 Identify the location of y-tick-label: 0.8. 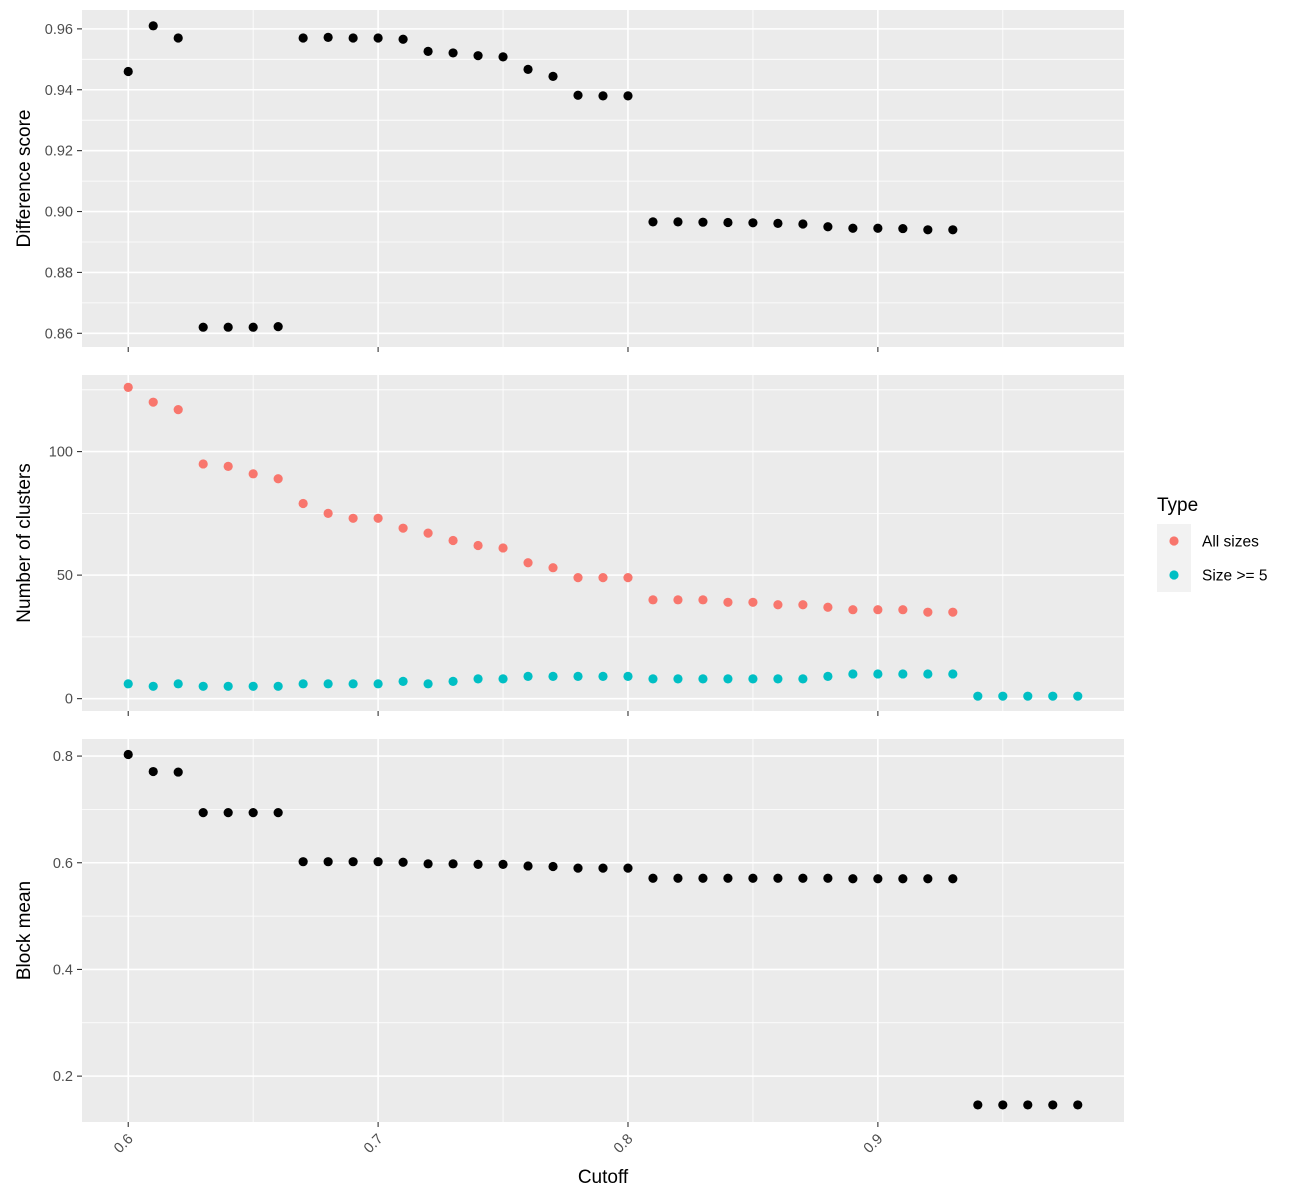
(63, 757).